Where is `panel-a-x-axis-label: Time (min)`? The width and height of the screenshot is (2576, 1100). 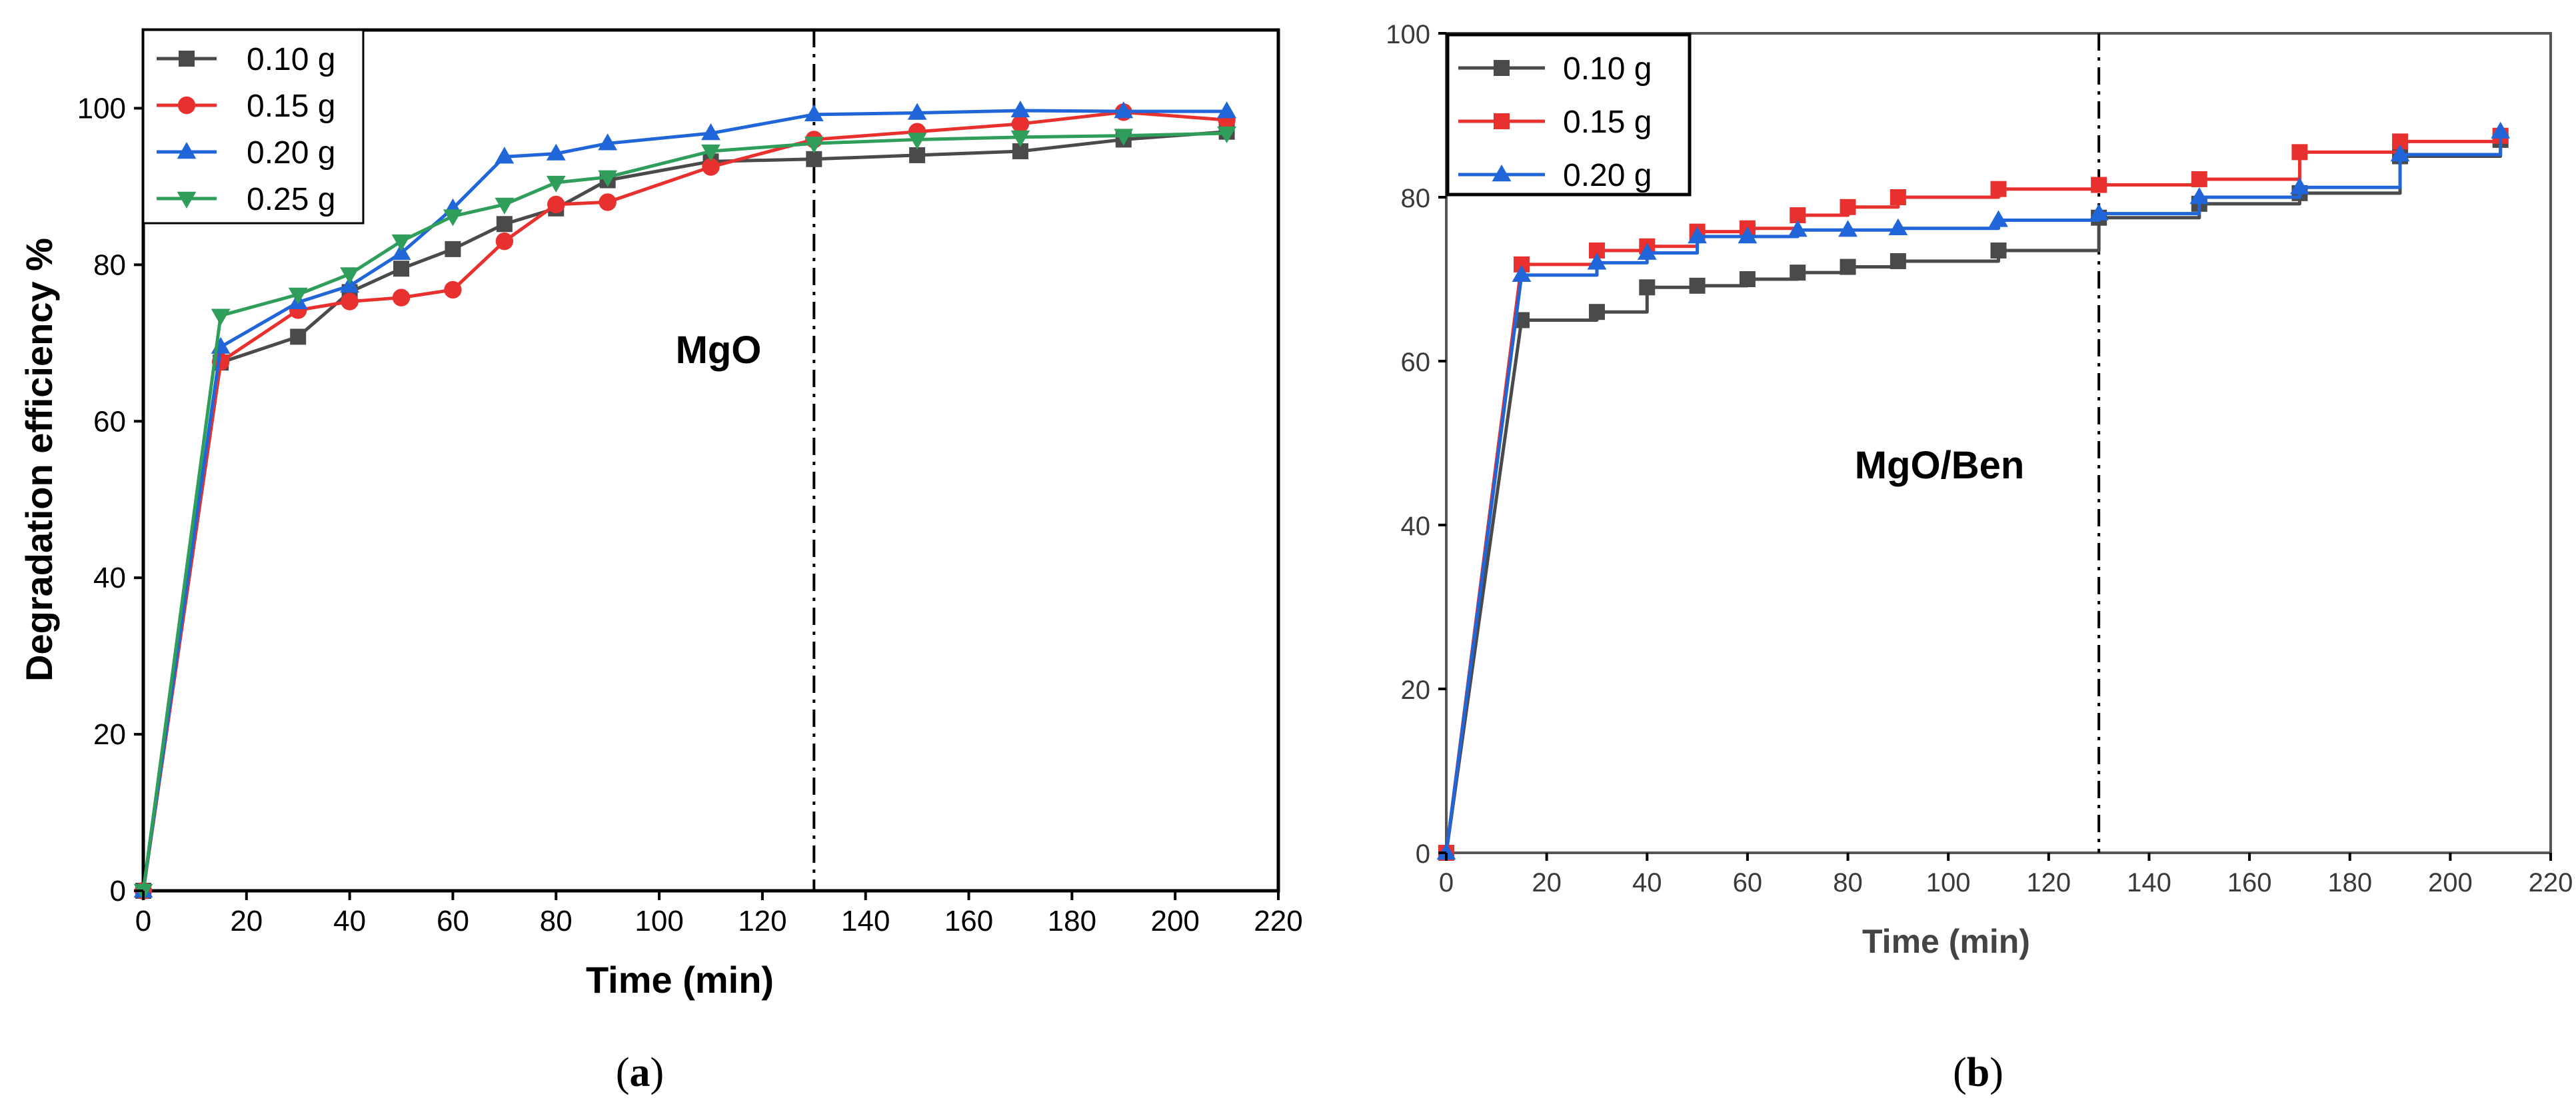 panel-a-x-axis-label: Time (min) is located at coordinates (680, 980).